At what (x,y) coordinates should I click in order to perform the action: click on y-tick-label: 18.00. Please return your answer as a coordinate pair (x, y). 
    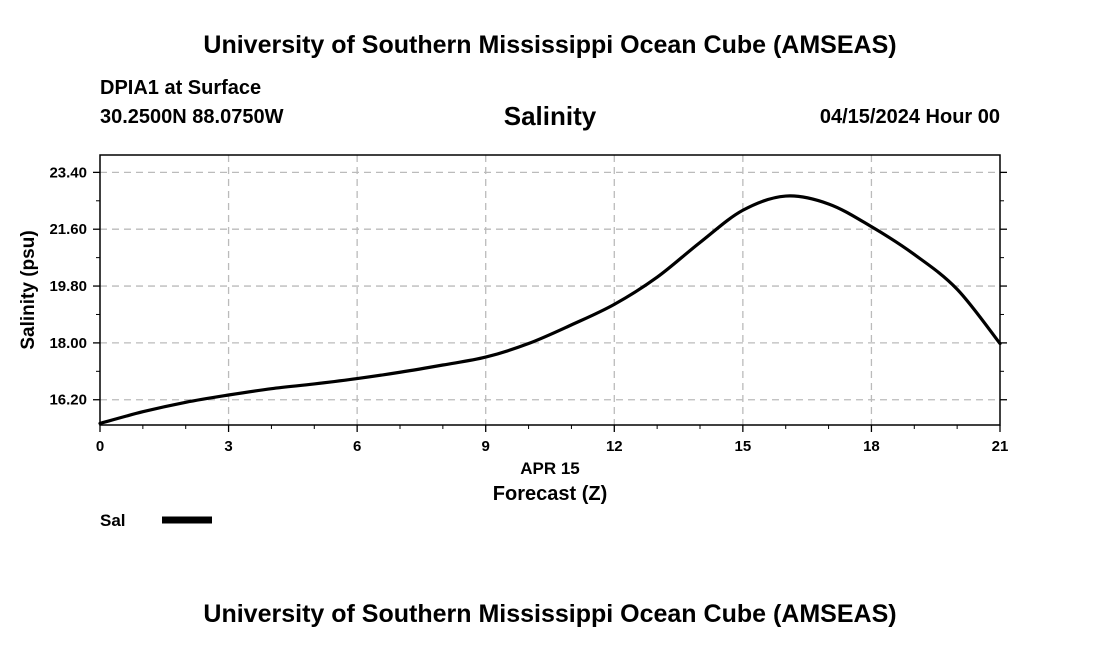
    Looking at the image, I should click on (68, 343).